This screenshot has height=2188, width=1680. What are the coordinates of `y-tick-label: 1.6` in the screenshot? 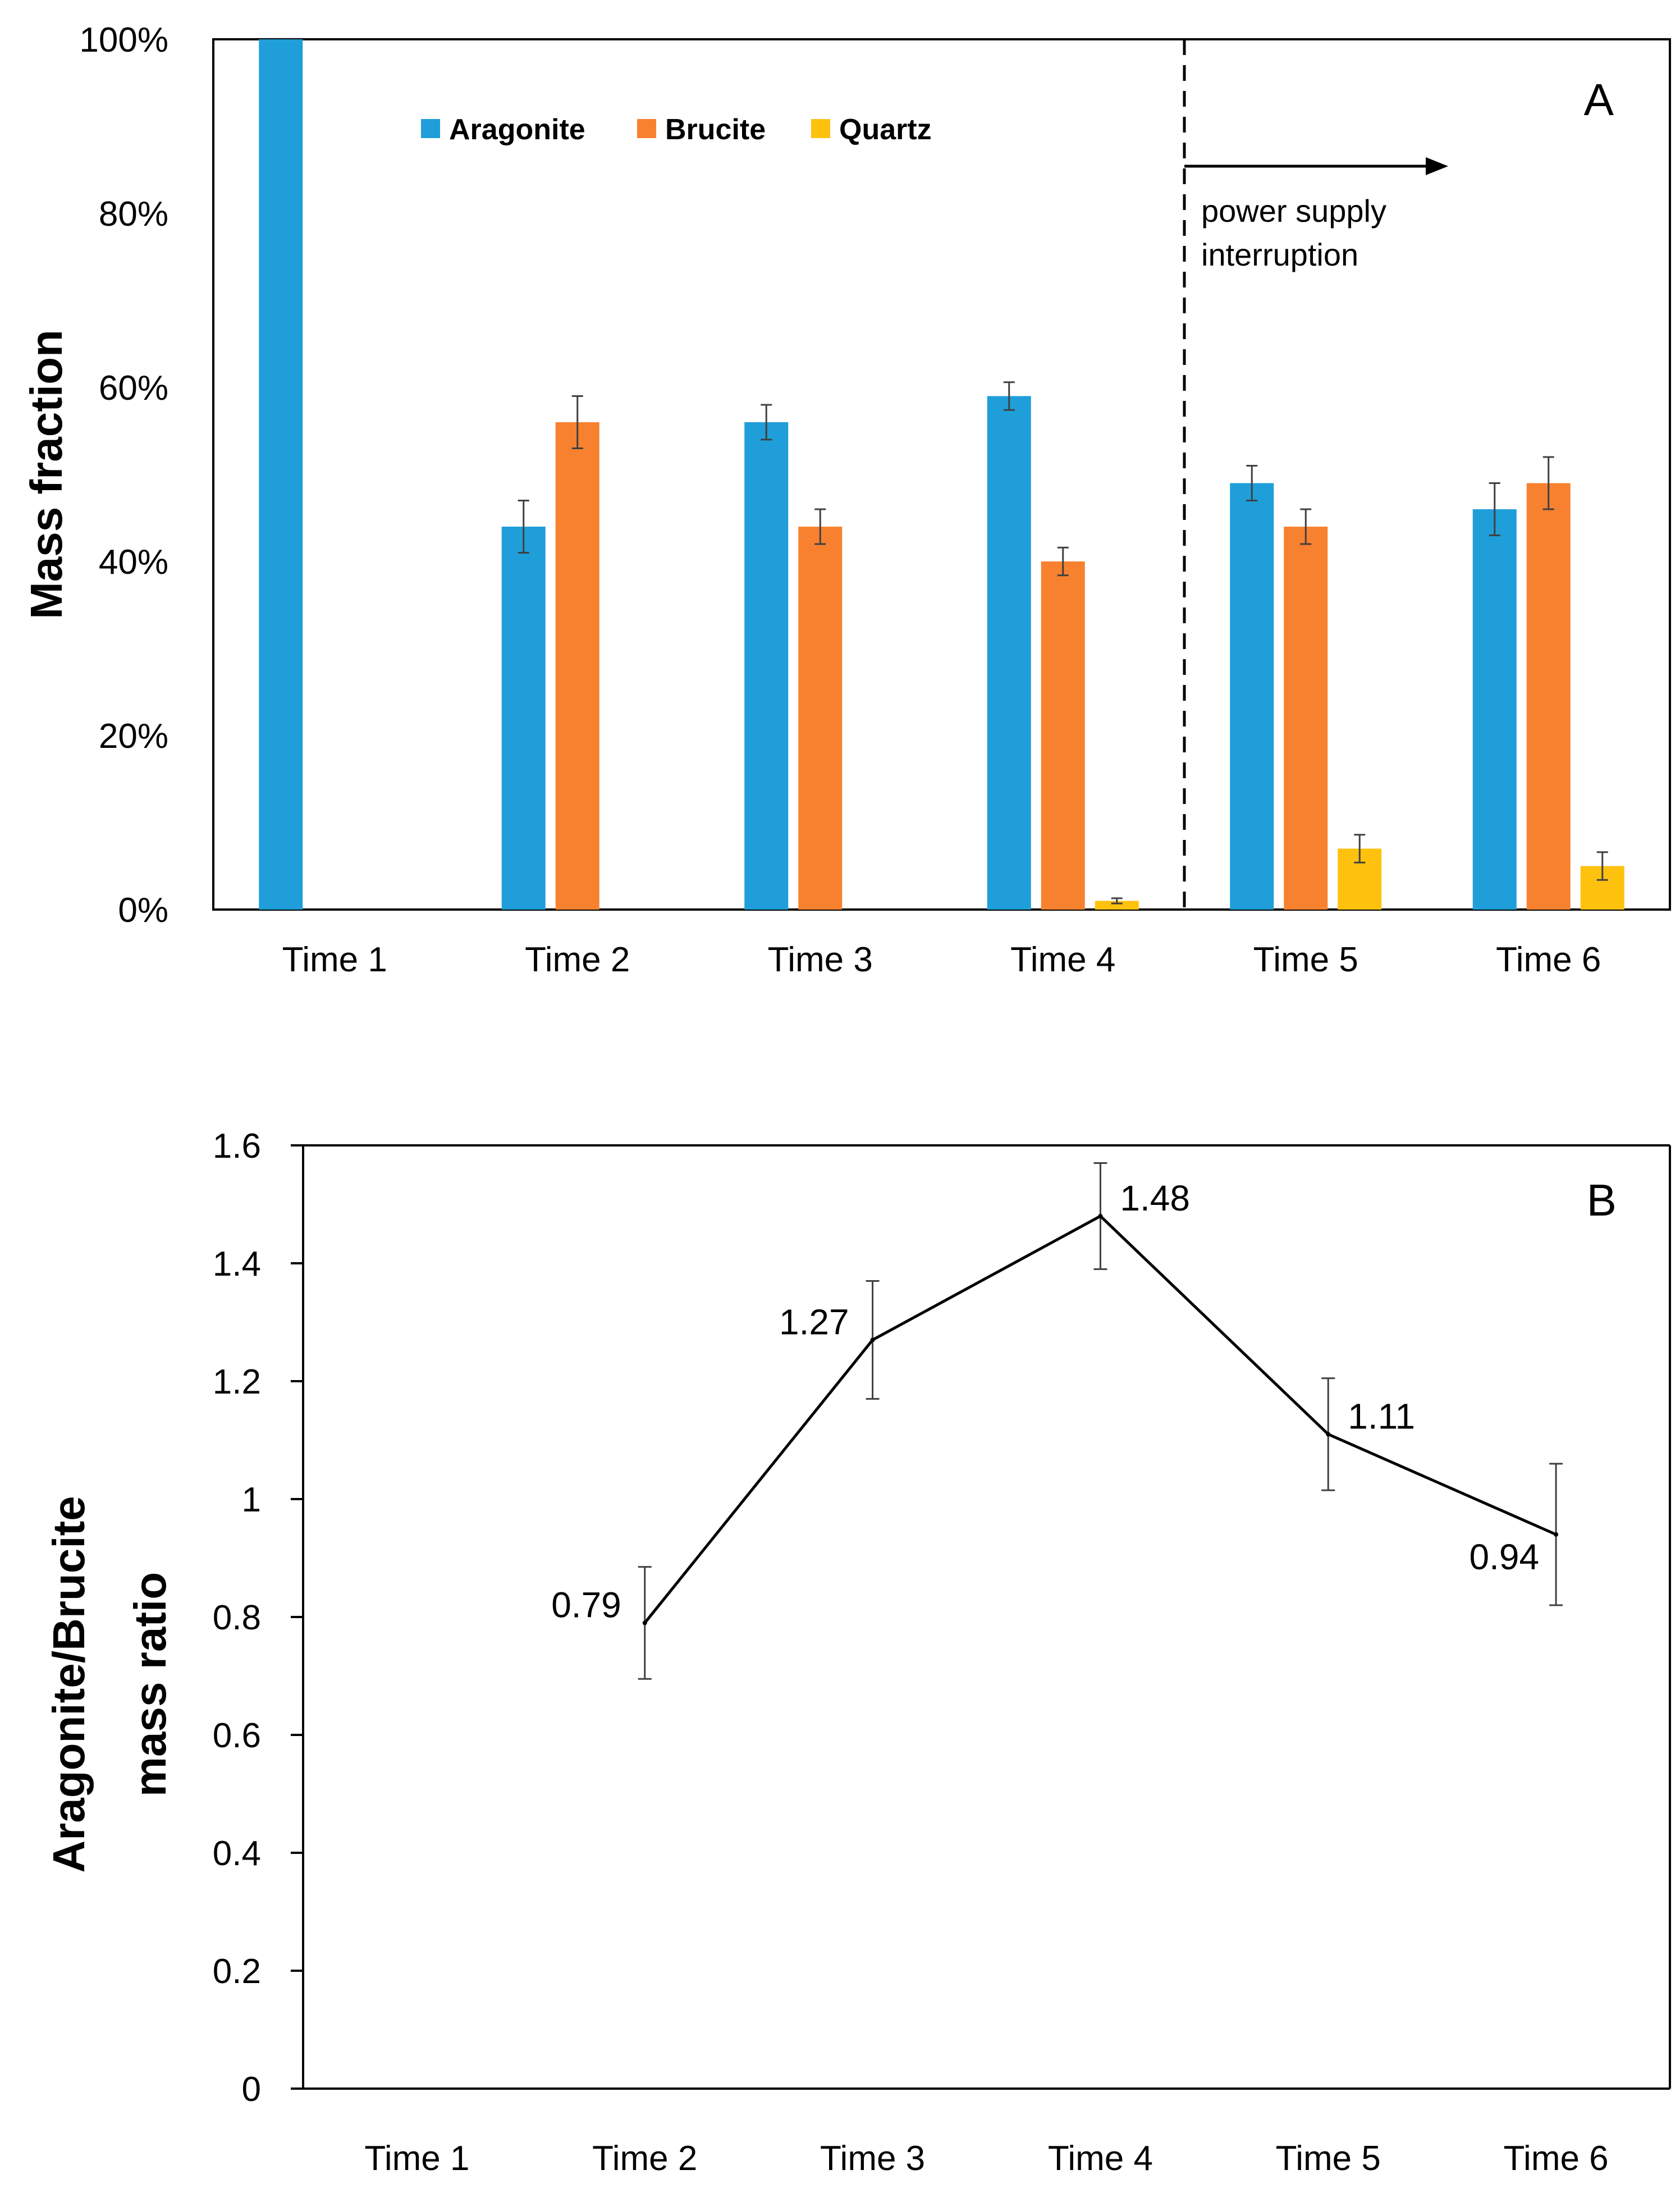 It's located at (237, 1147).